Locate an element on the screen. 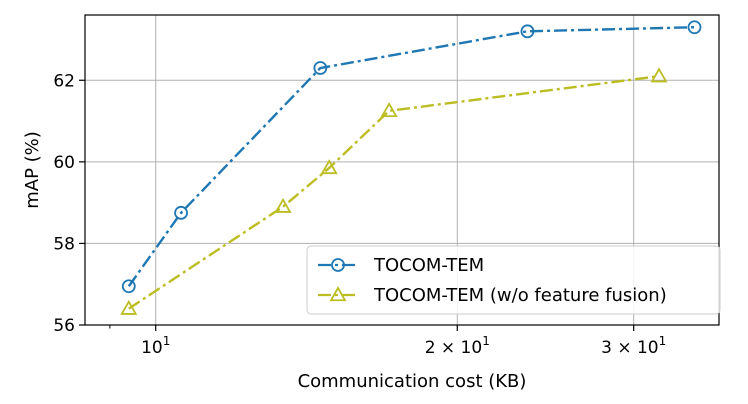 The width and height of the screenshot is (748, 404). y-tick-label: 56 is located at coordinates (64, 326).